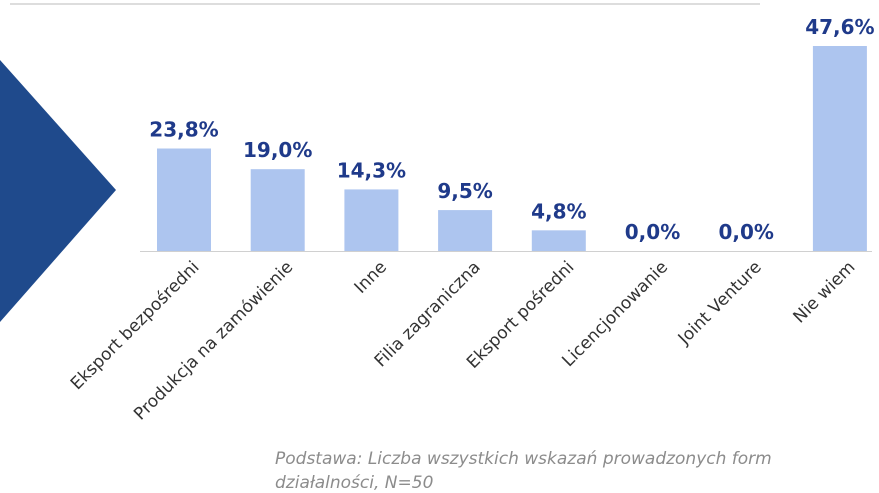  I want to click on x-tick-label: Produkcja na zamówienie, so click(213, 340).